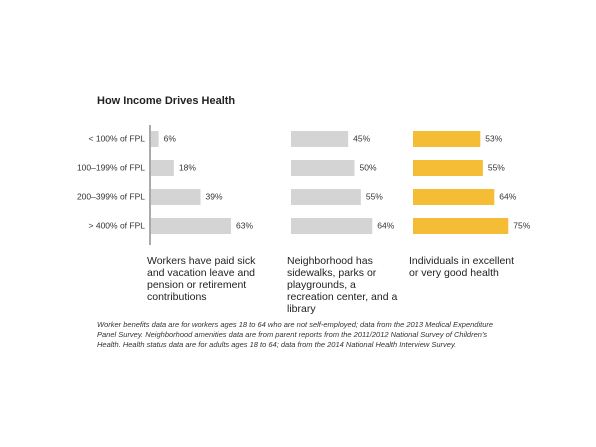 The height and width of the screenshot is (447, 596). Describe the element at coordinates (111, 196) in the screenshot. I see `category-label: 200–399% of FPL` at that location.